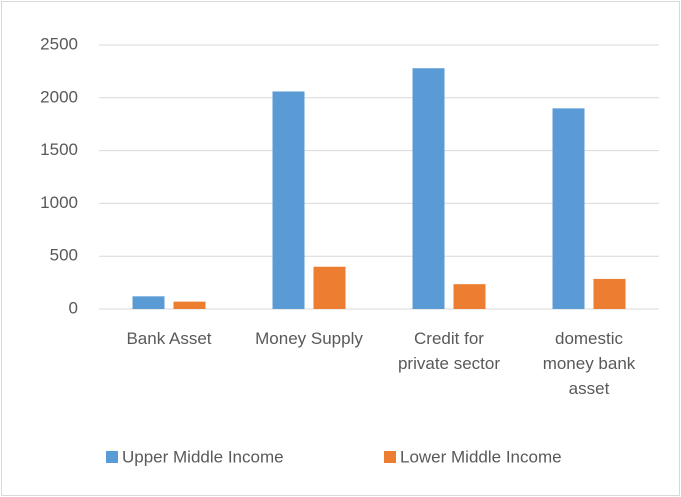 Image resolution: width=681 pixels, height=497 pixels. What do you see at coordinates (59, 202) in the screenshot?
I see `y-tick-label: 1000` at bounding box center [59, 202].